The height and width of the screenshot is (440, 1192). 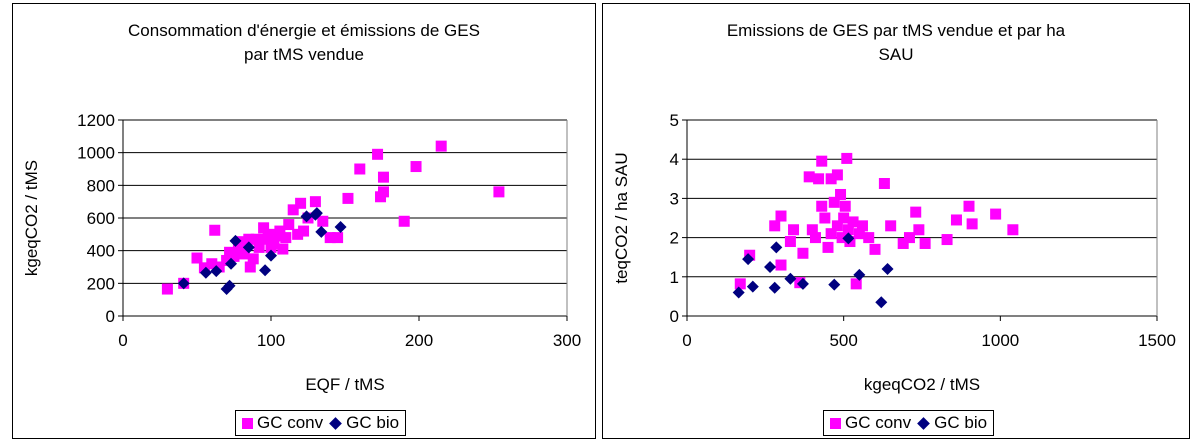 I want to click on x-tick-label: 200, so click(x=419, y=340).